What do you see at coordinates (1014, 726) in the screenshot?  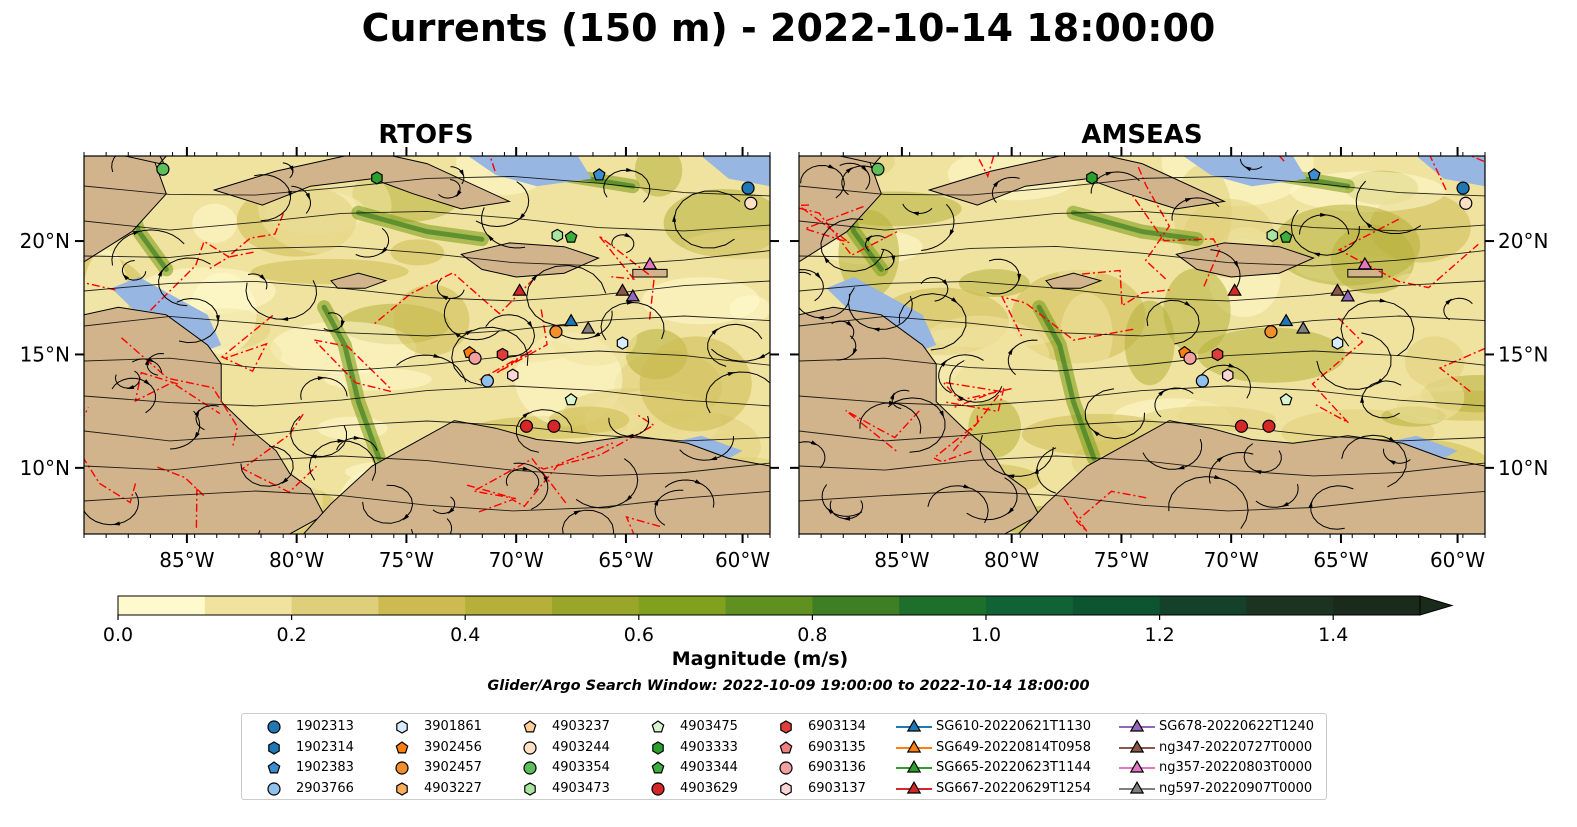 I see `legend-label: SG610-20220621T1130` at bounding box center [1014, 726].